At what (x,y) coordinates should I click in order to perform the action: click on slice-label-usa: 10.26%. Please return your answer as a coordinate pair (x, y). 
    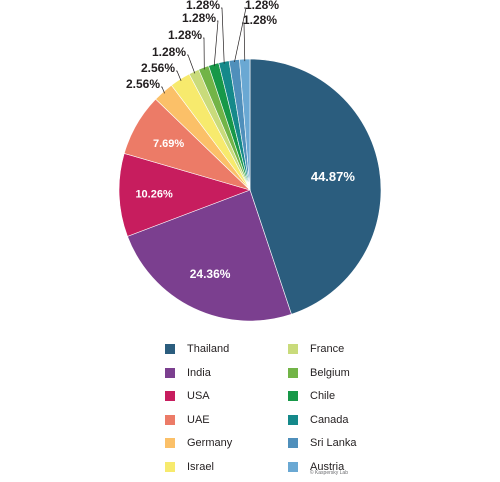
    Looking at the image, I should click on (154, 195).